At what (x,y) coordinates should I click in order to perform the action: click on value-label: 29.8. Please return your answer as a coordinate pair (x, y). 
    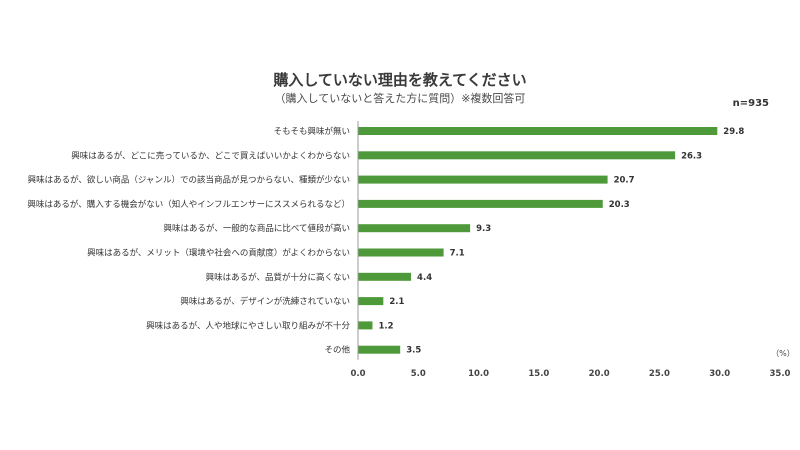
    Looking at the image, I should click on (733, 132).